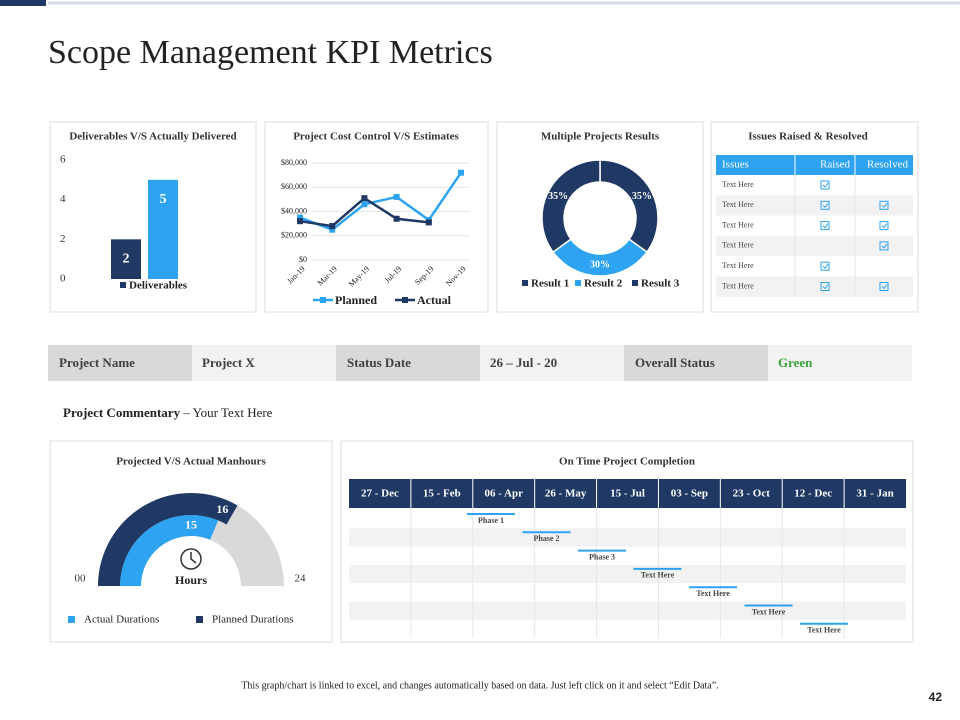 The image size is (960, 720). I want to click on top-accent, so click(23, 3).